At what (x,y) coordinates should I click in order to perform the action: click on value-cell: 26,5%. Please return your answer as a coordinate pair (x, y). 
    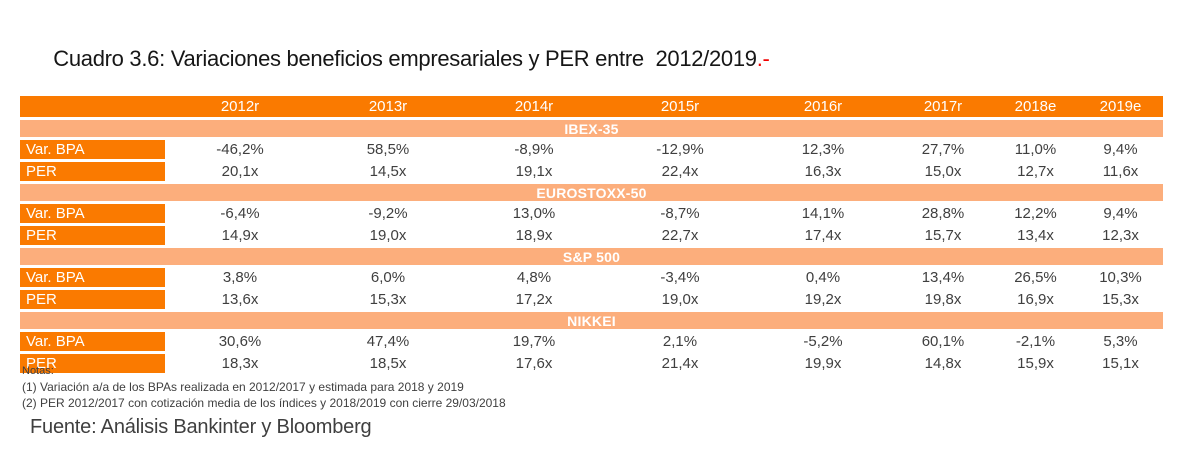
    Looking at the image, I should click on (1035, 277).